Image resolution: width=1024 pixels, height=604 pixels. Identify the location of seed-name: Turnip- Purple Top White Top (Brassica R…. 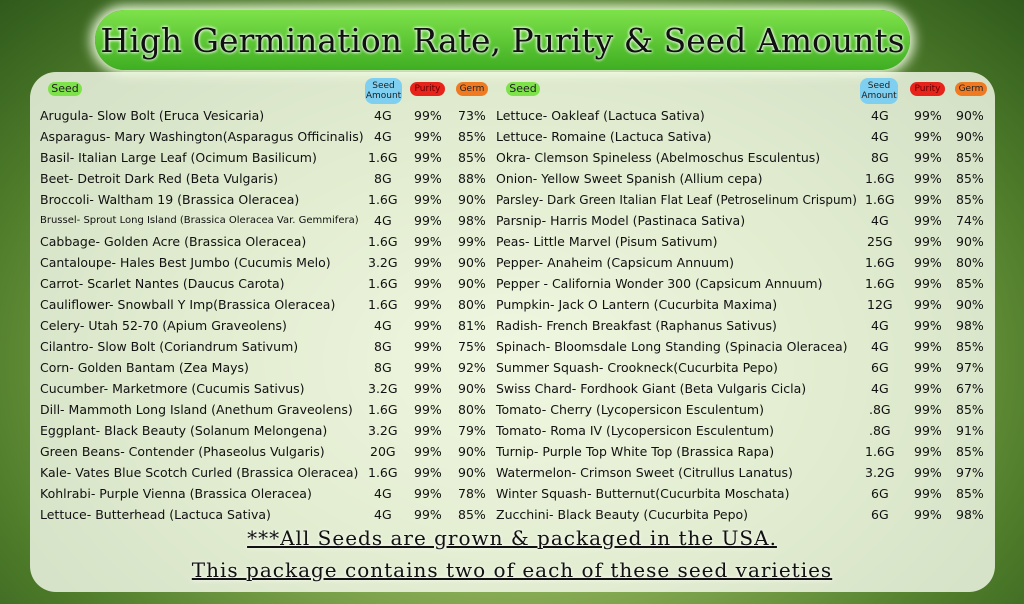
(635, 451).